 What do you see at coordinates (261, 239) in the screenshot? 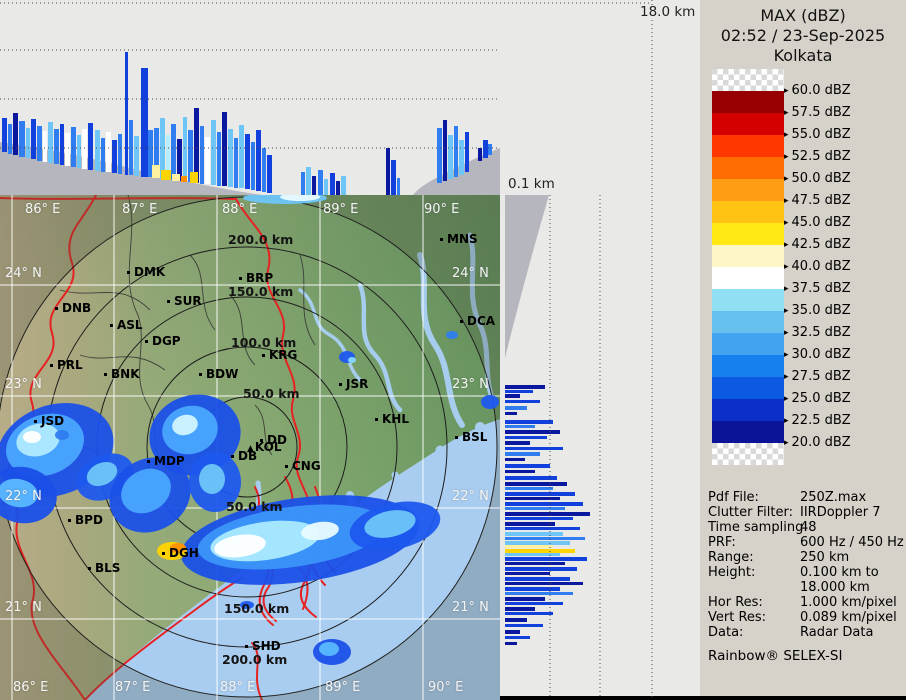
I see `ring-distance-label: 200.0 km` at bounding box center [261, 239].